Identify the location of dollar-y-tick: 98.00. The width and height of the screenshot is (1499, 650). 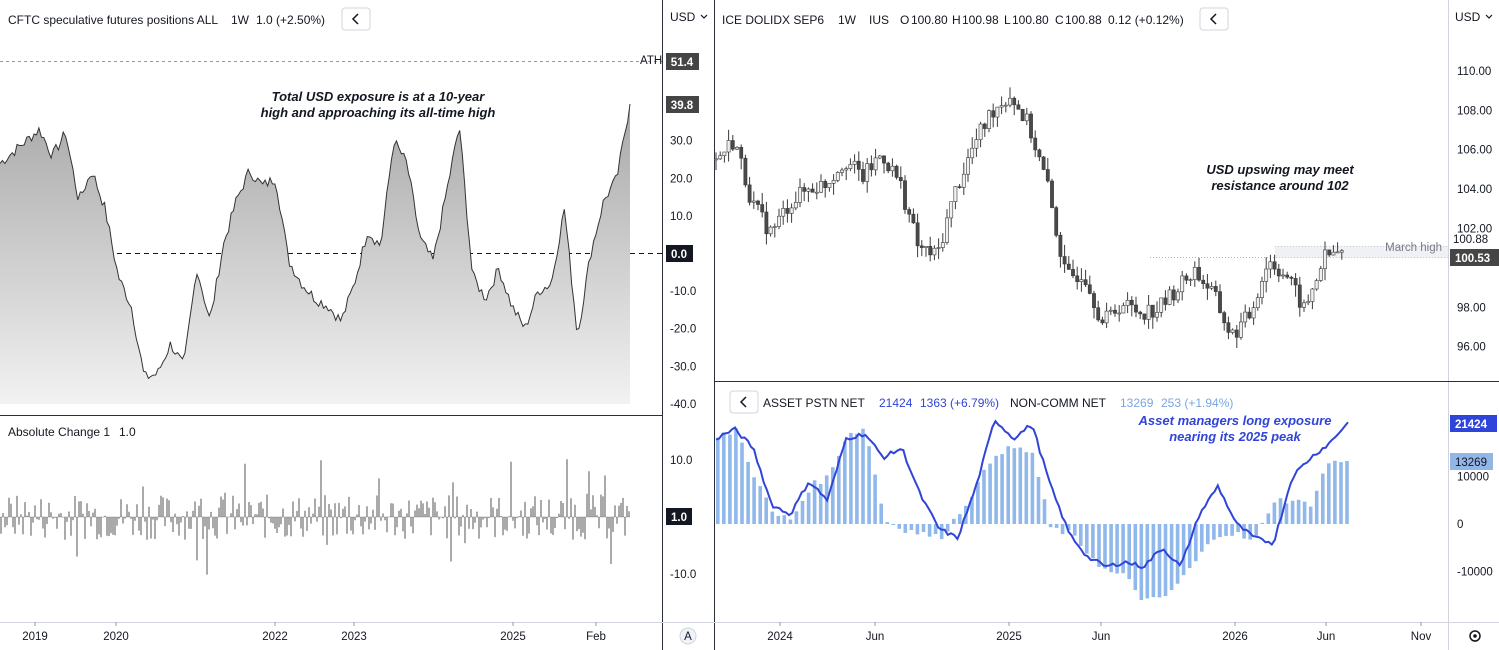
(1471, 308).